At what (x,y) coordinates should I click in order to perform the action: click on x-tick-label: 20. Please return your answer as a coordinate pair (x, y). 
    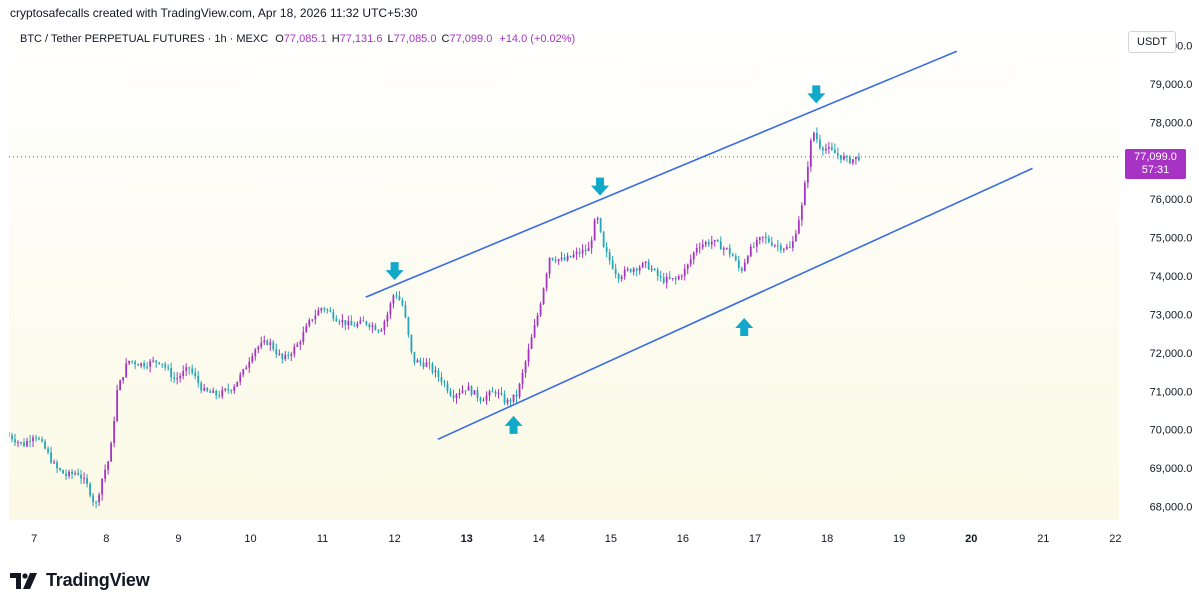
    Looking at the image, I should click on (971, 539).